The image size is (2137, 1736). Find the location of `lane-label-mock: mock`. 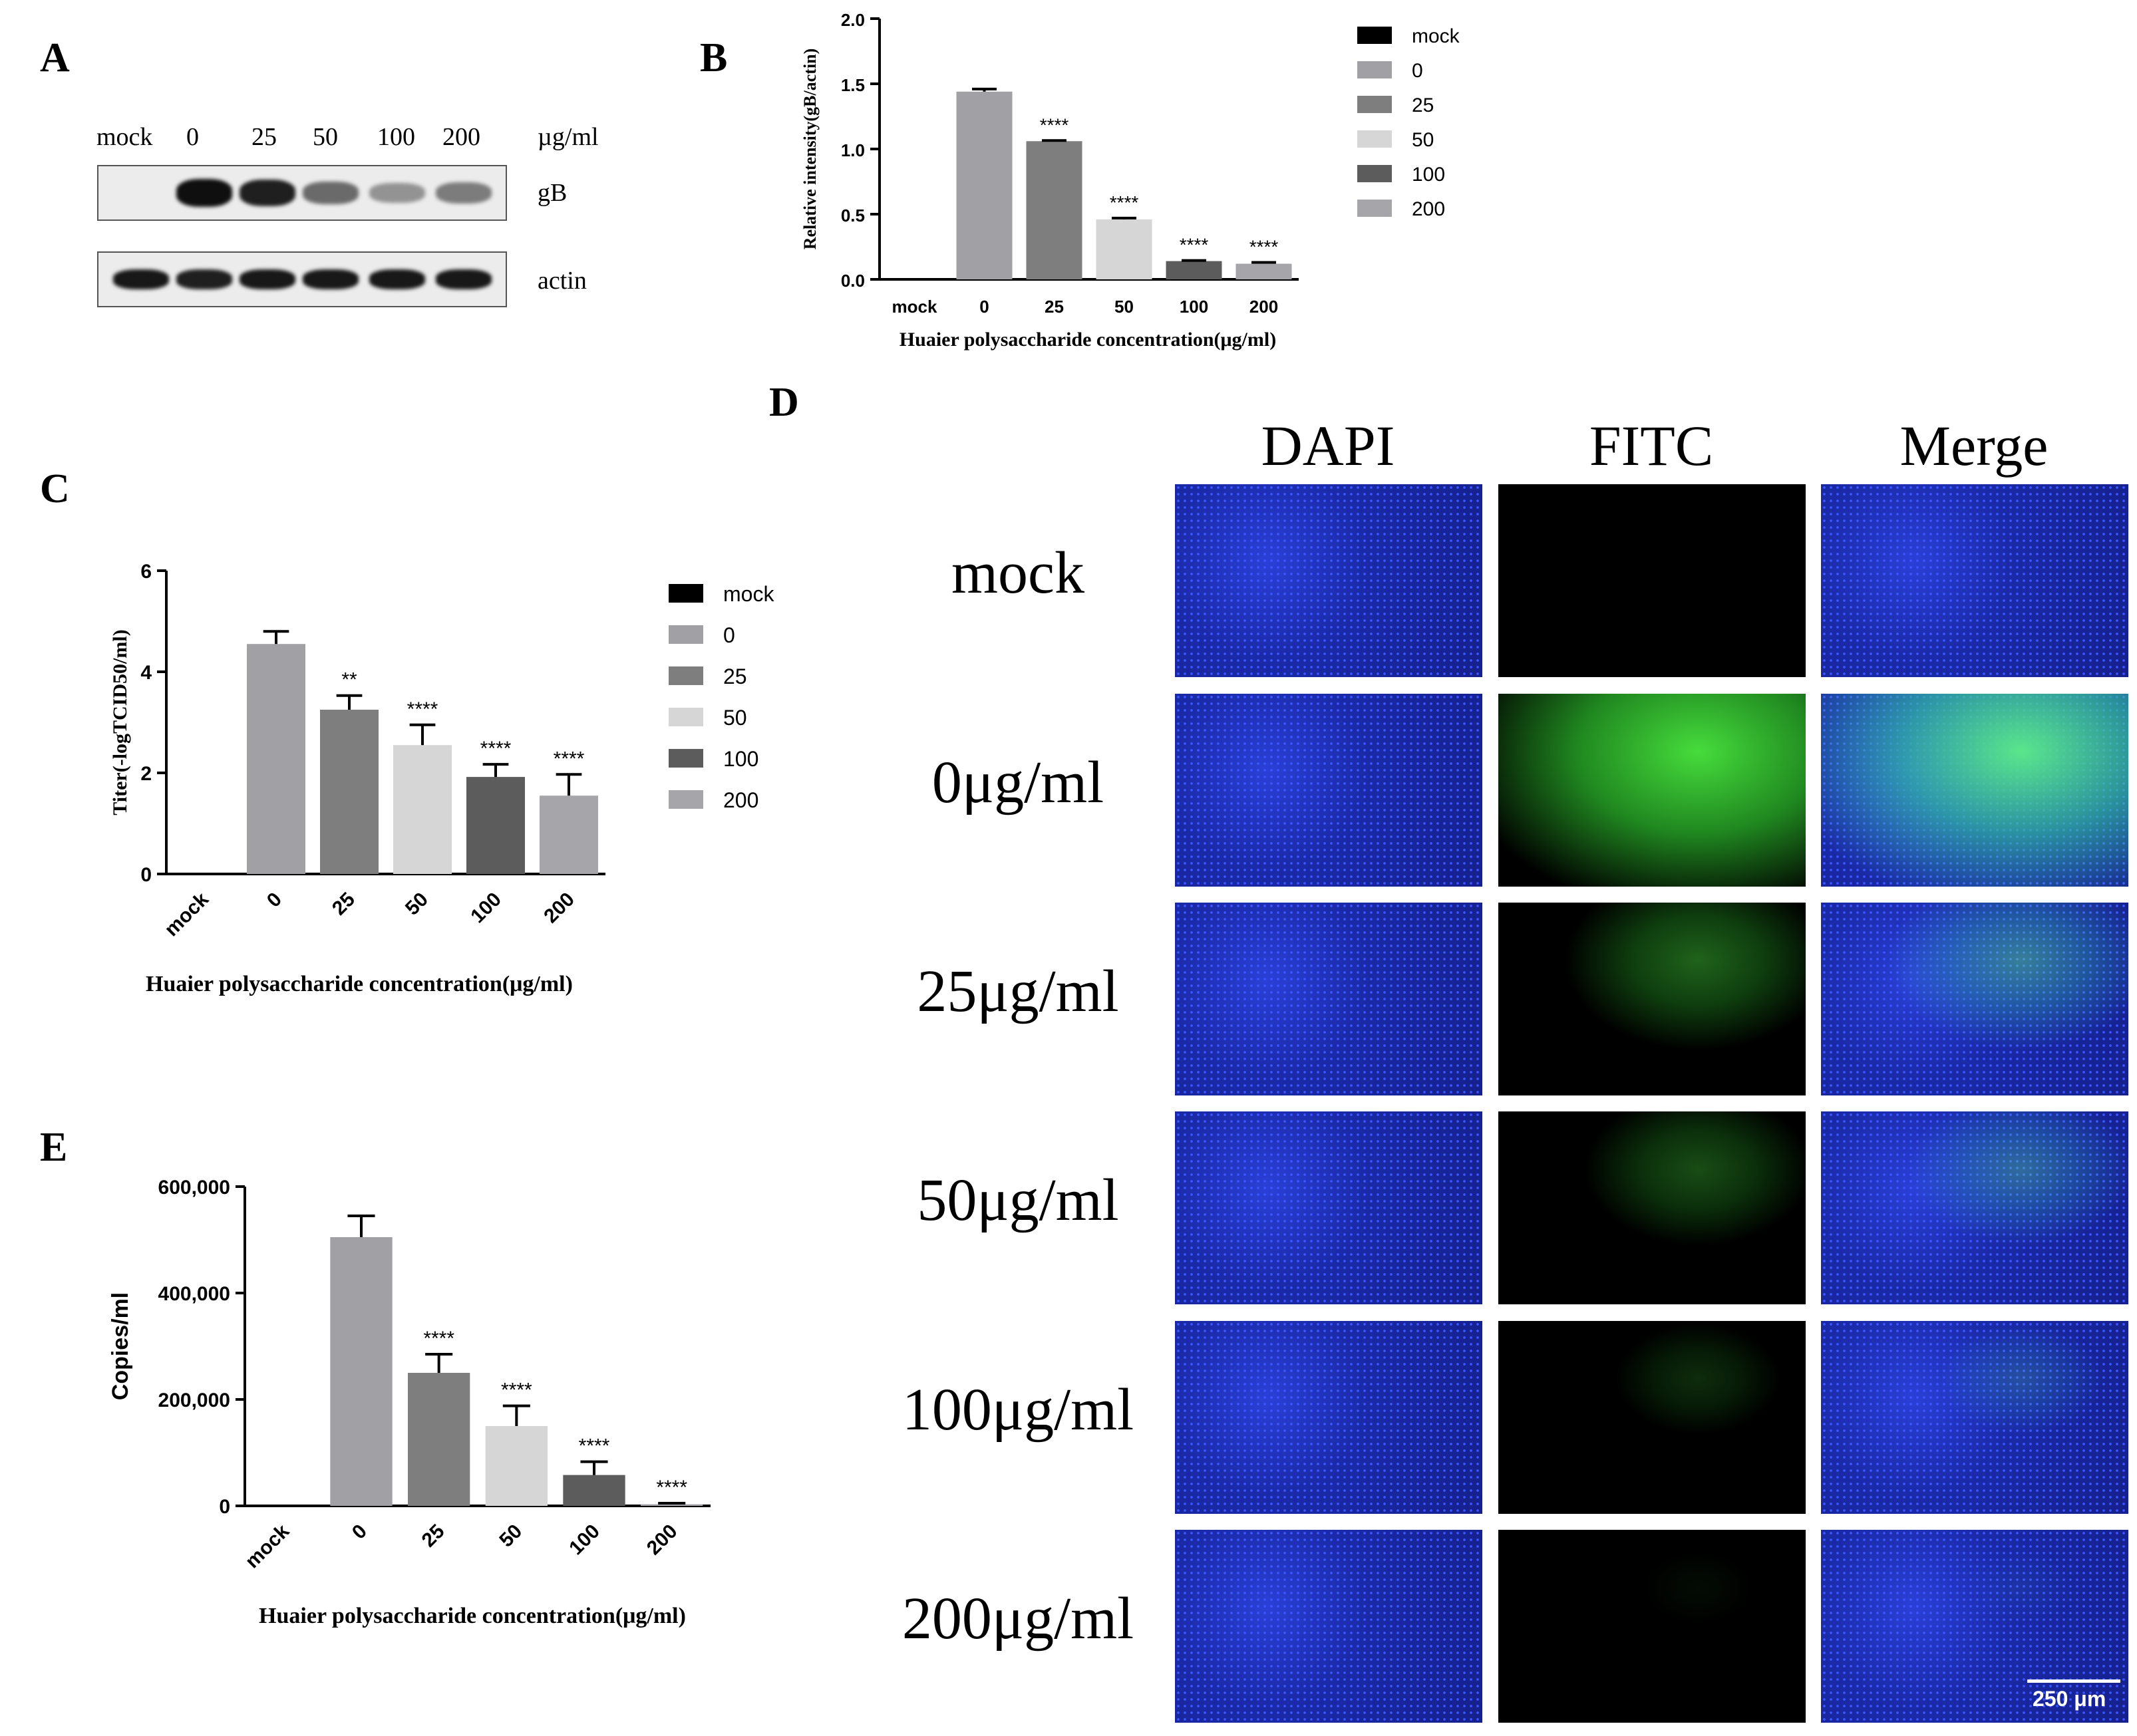

lane-label-mock: mock is located at coordinates (124, 137).